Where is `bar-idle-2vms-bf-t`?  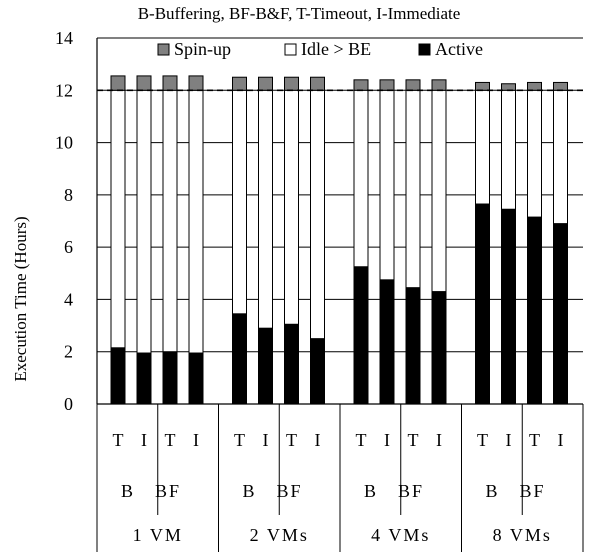
bar-idle-2vms-bf-t is located at coordinates (291, 207).